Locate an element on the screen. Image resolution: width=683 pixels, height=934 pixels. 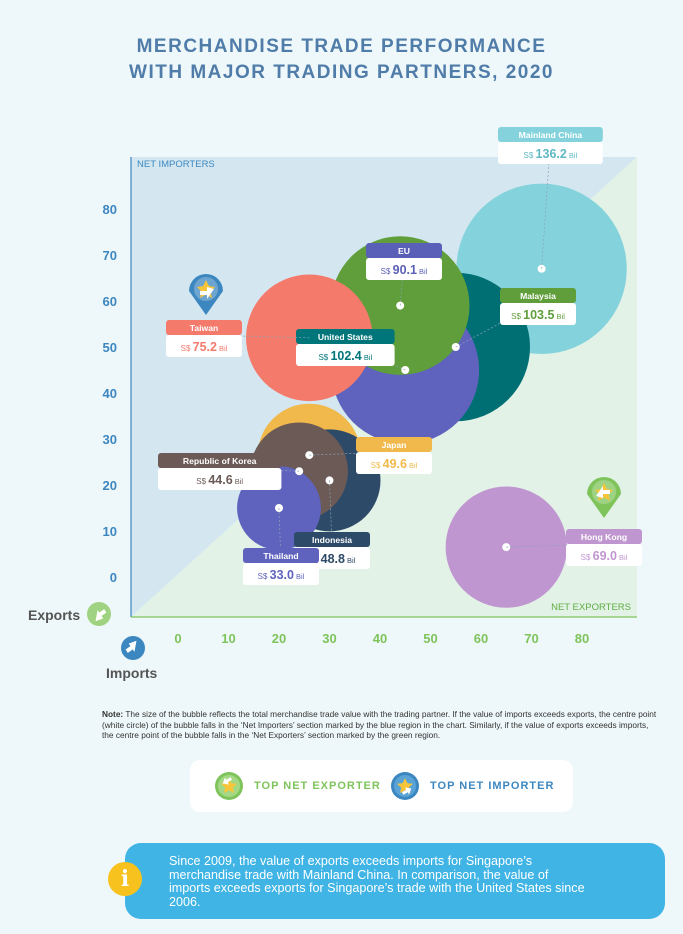
bubble-value-japan: S$ 49.6 Bil is located at coordinates (394, 464).